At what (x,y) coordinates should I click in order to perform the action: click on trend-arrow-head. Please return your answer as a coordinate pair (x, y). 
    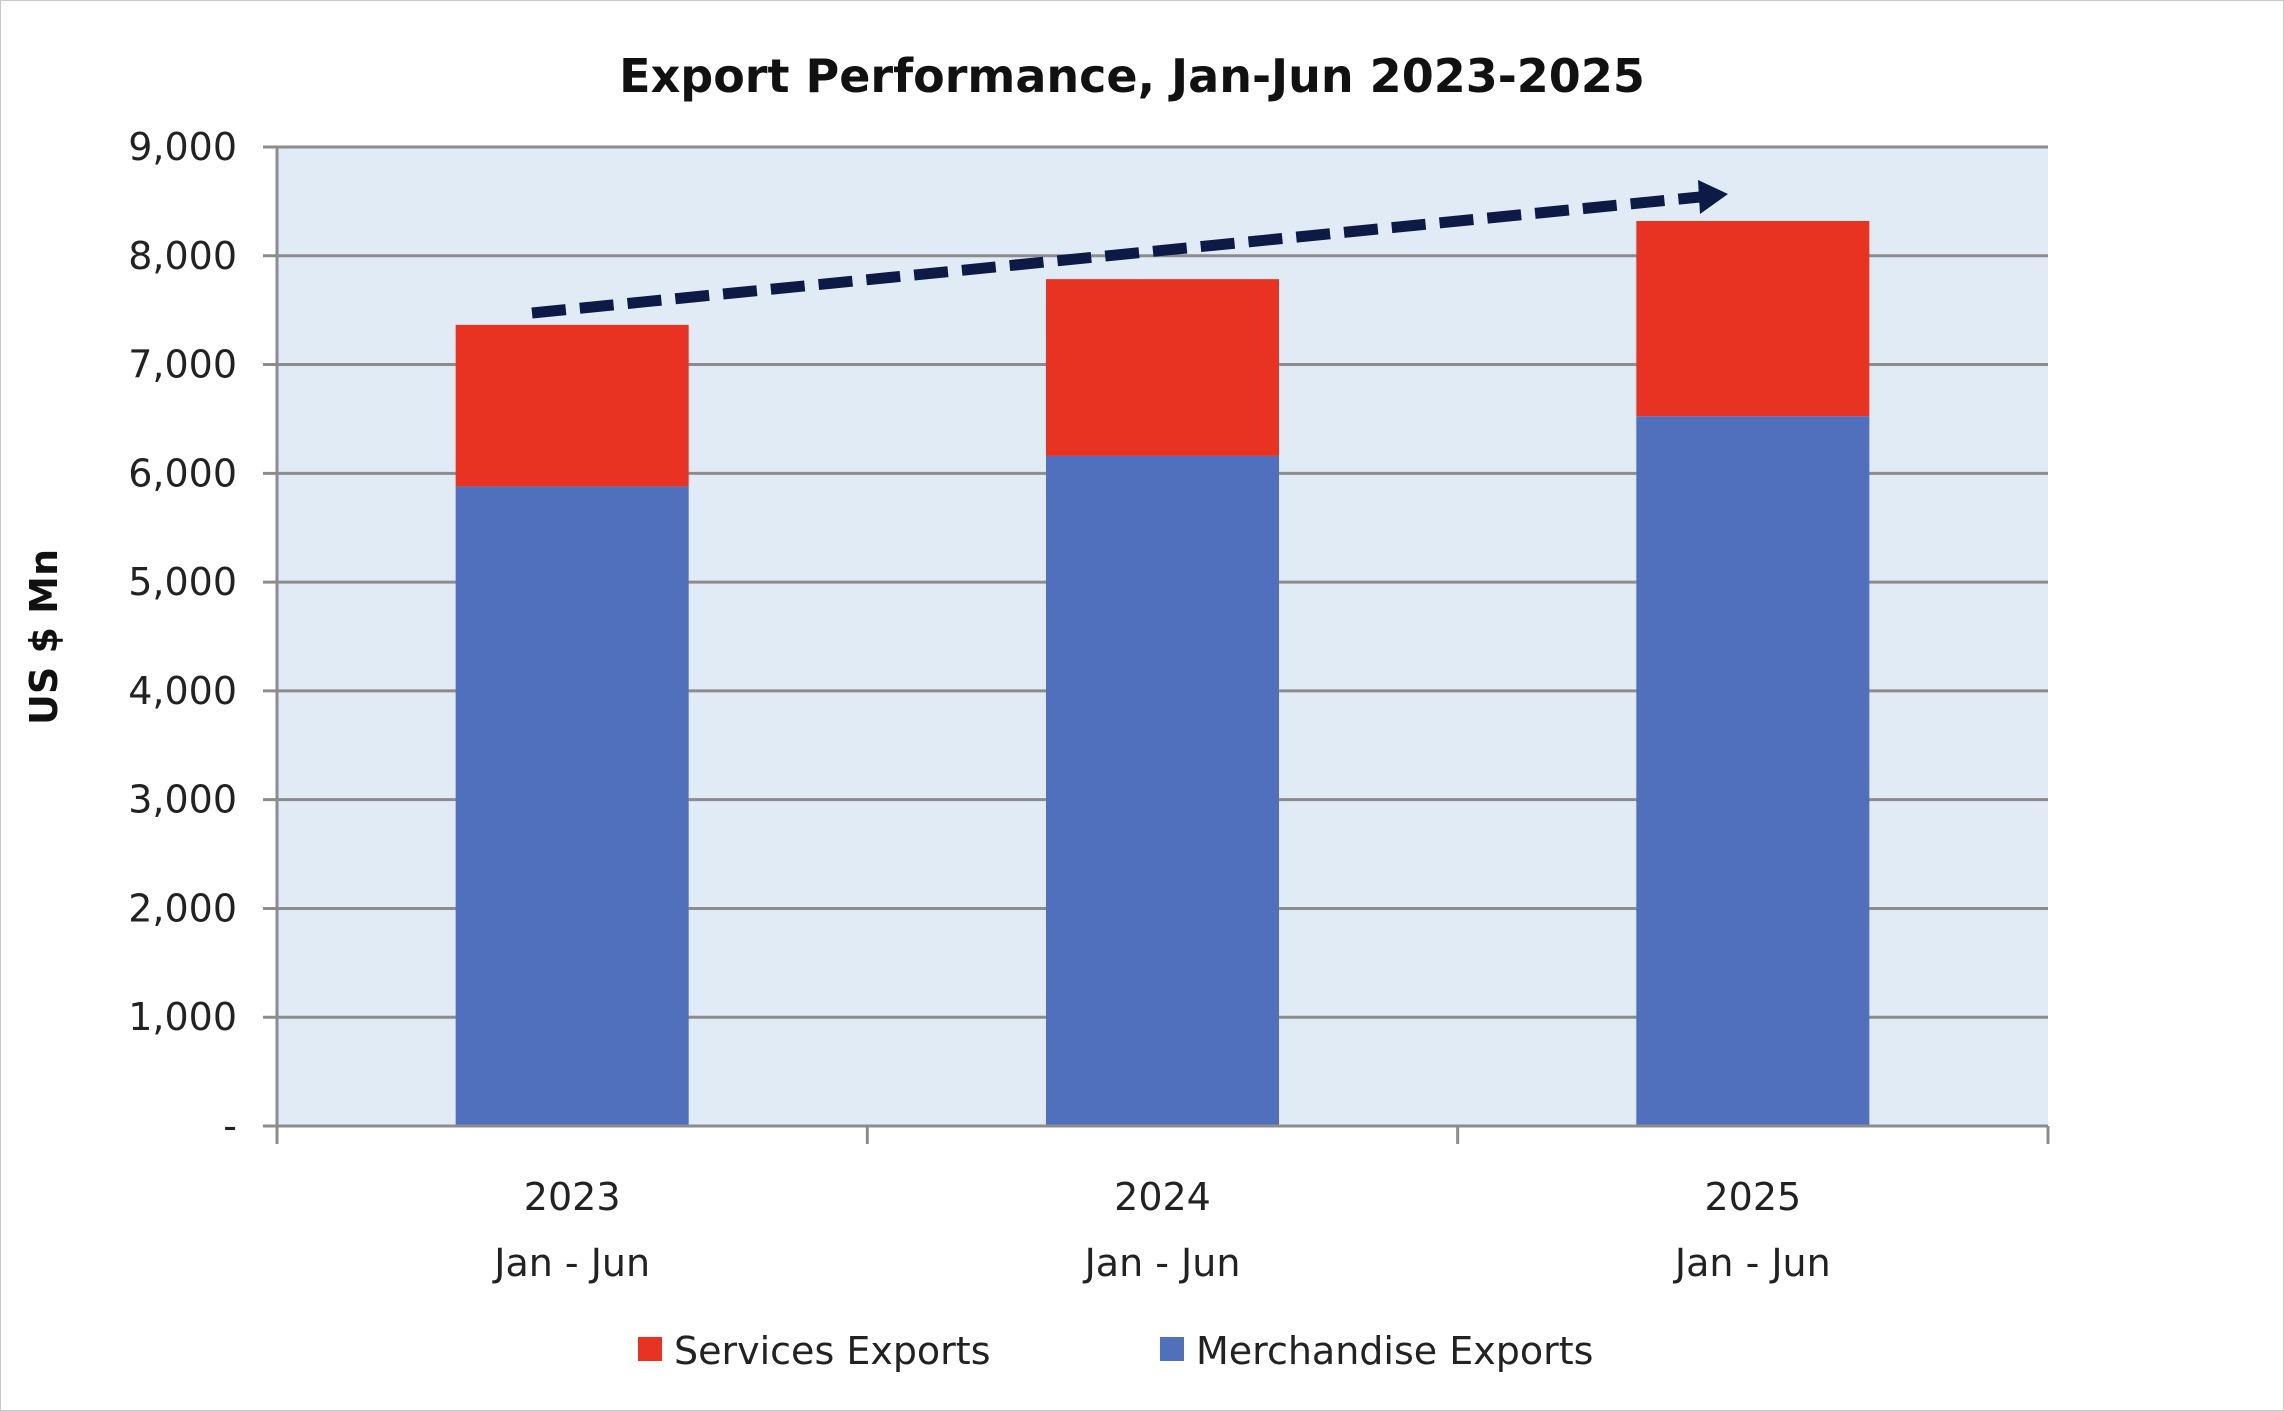
    Looking at the image, I should click on (1713, 197).